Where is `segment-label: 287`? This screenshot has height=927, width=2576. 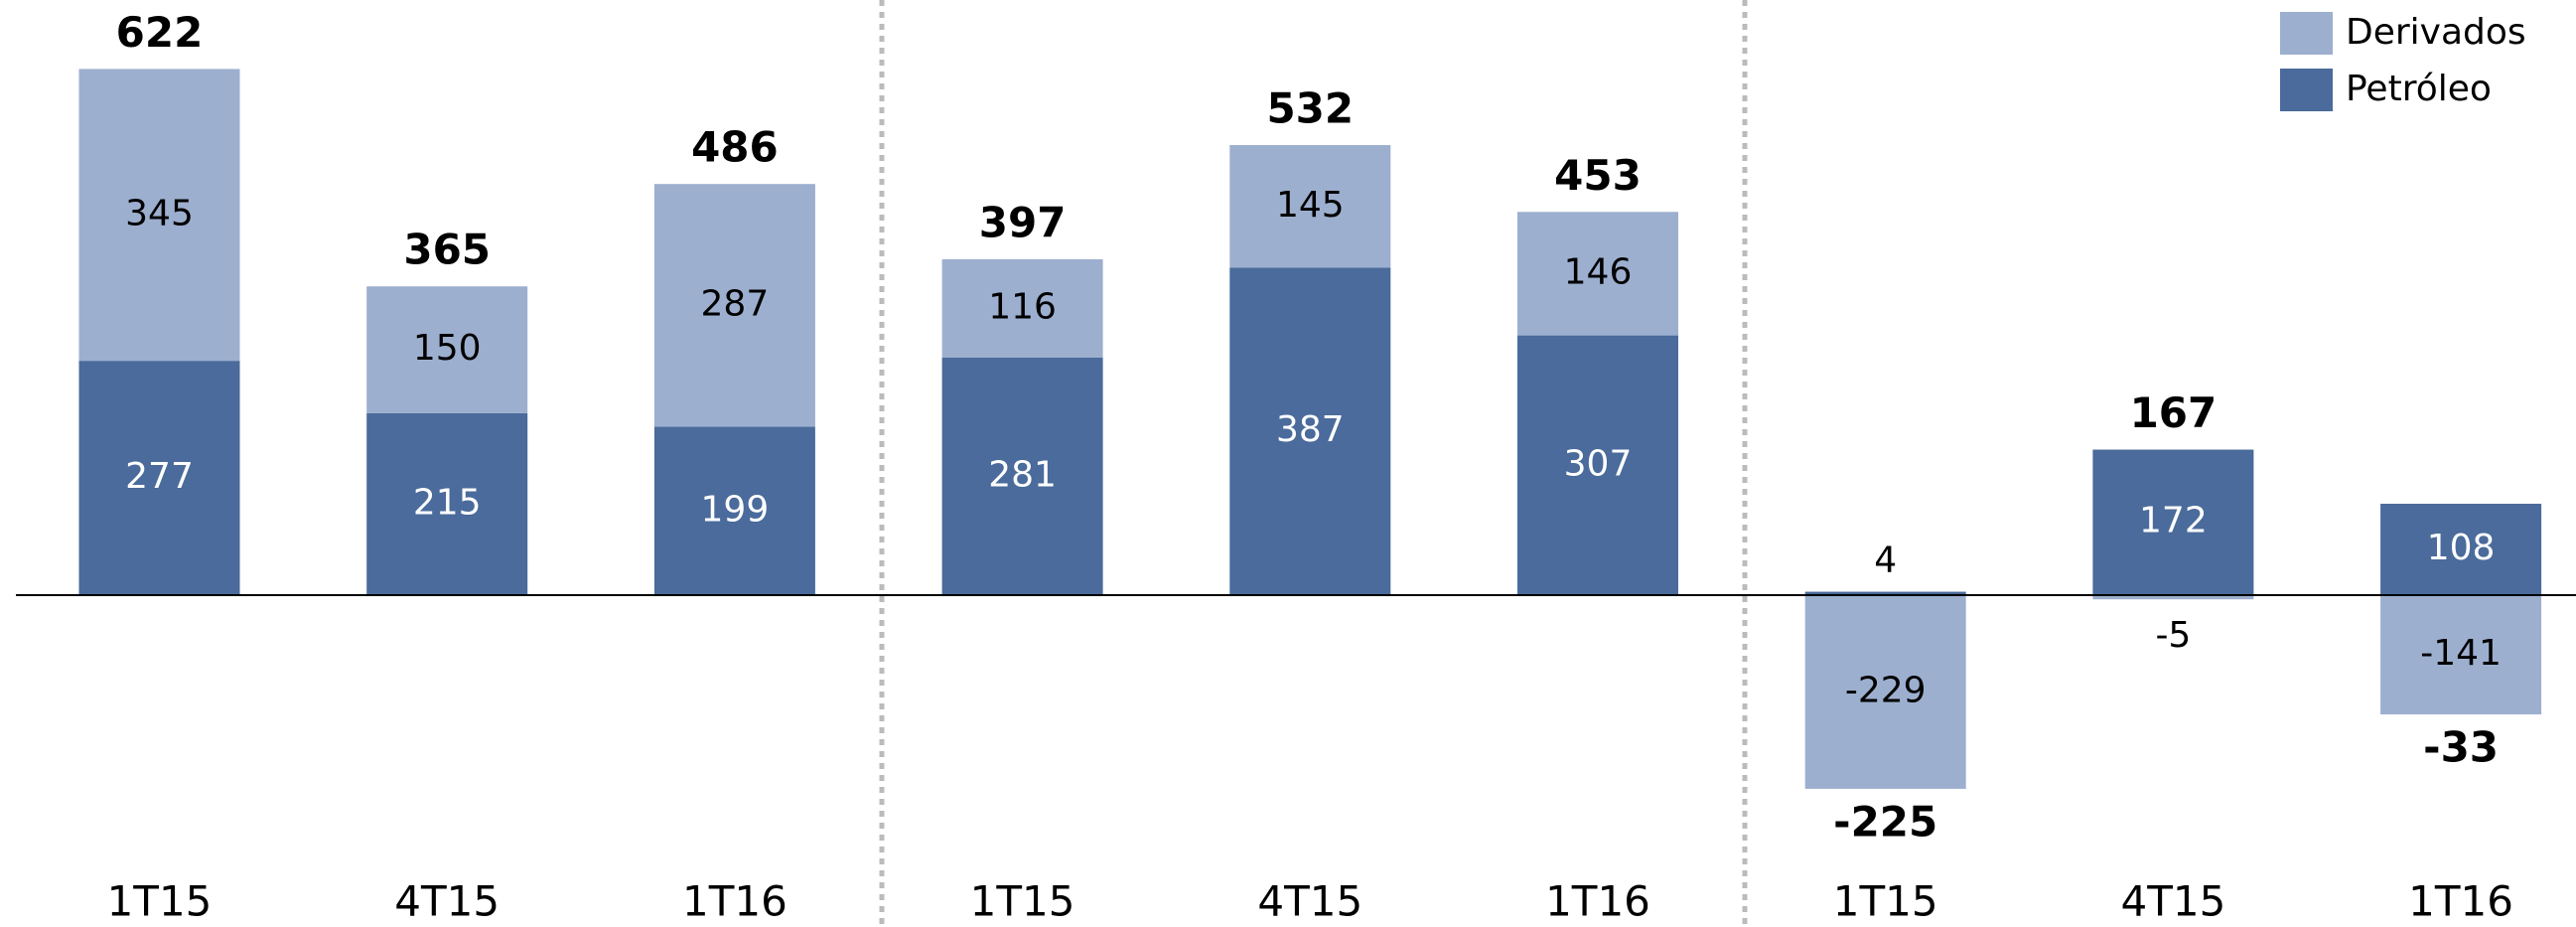 segment-label: 287 is located at coordinates (735, 303).